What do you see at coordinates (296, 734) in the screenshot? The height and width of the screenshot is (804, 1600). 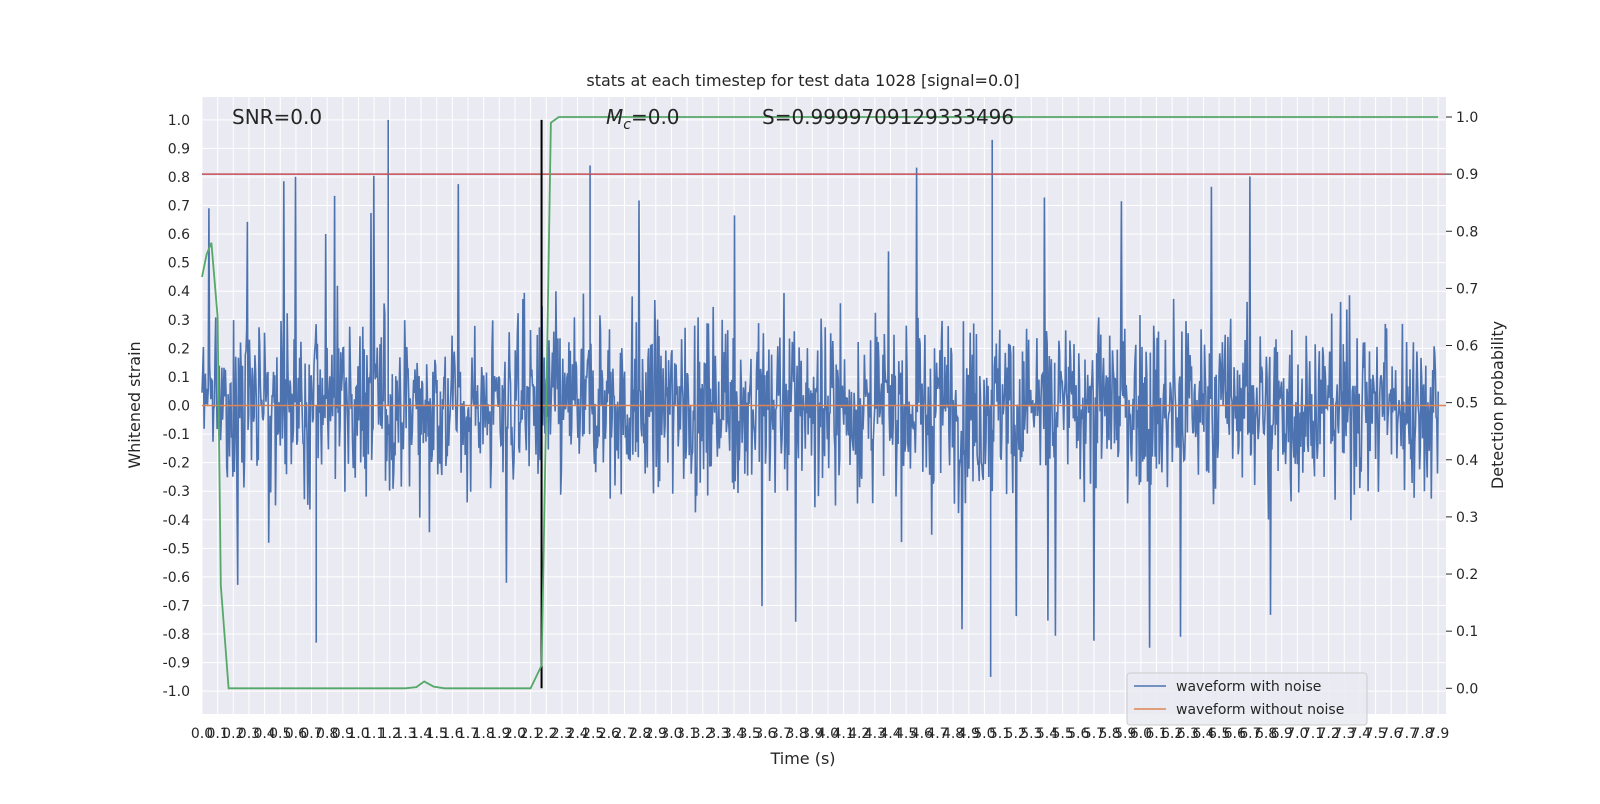 I see `x-tick-label: 0.6` at bounding box center [296, 734].